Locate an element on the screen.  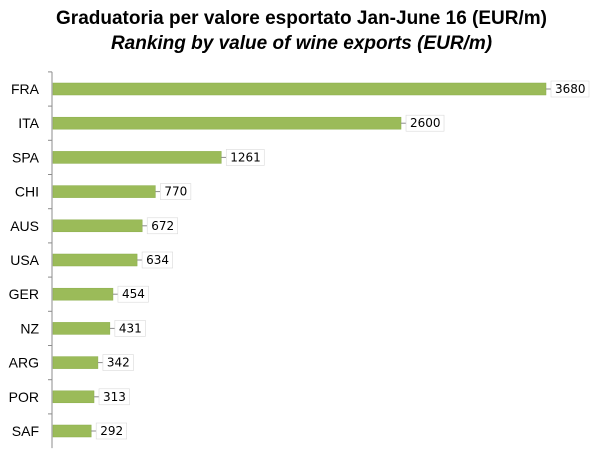
bar-arg is located at coordinates (75, 362).